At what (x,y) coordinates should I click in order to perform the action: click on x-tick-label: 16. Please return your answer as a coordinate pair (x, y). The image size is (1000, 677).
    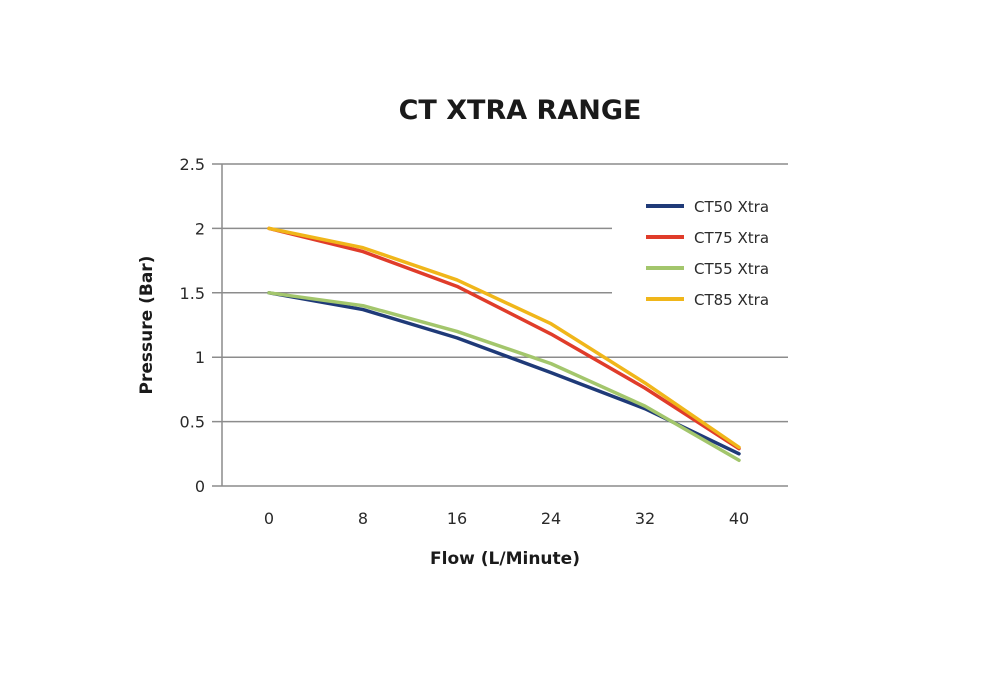
    Looking at the image, I should click on (457, 518).